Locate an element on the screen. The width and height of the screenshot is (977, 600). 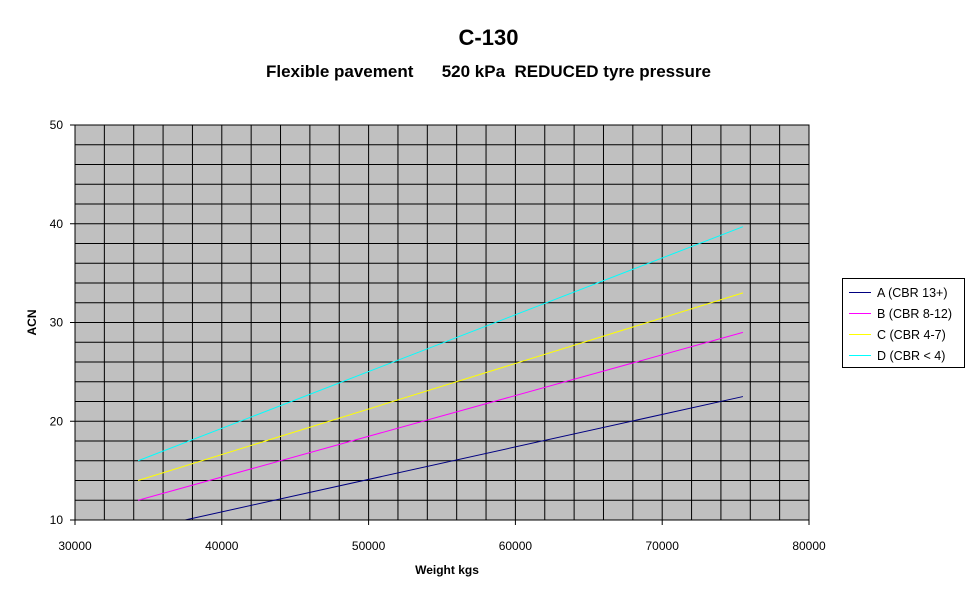
legend-label: C (CBR 4-7) is located at coordinates (911, 334).